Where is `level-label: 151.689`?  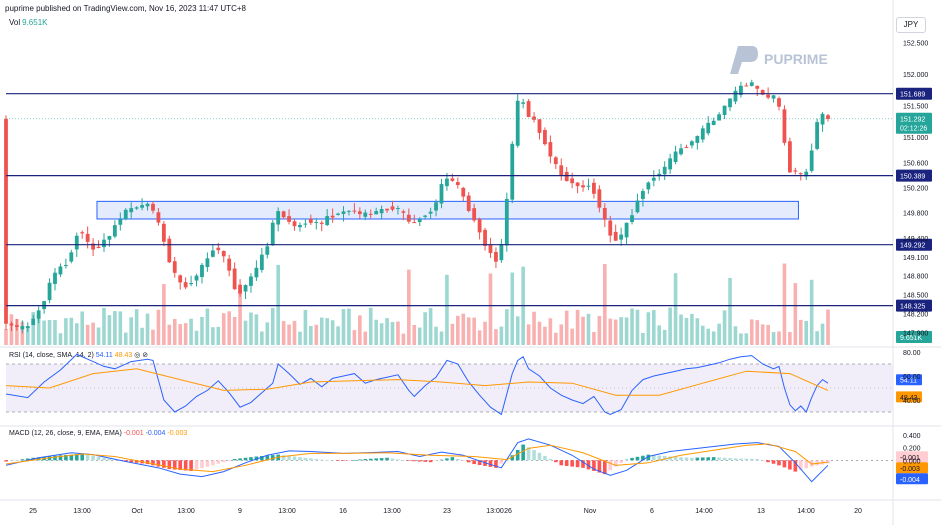 level-label: 151.689 is located at coordinates (912, 95).